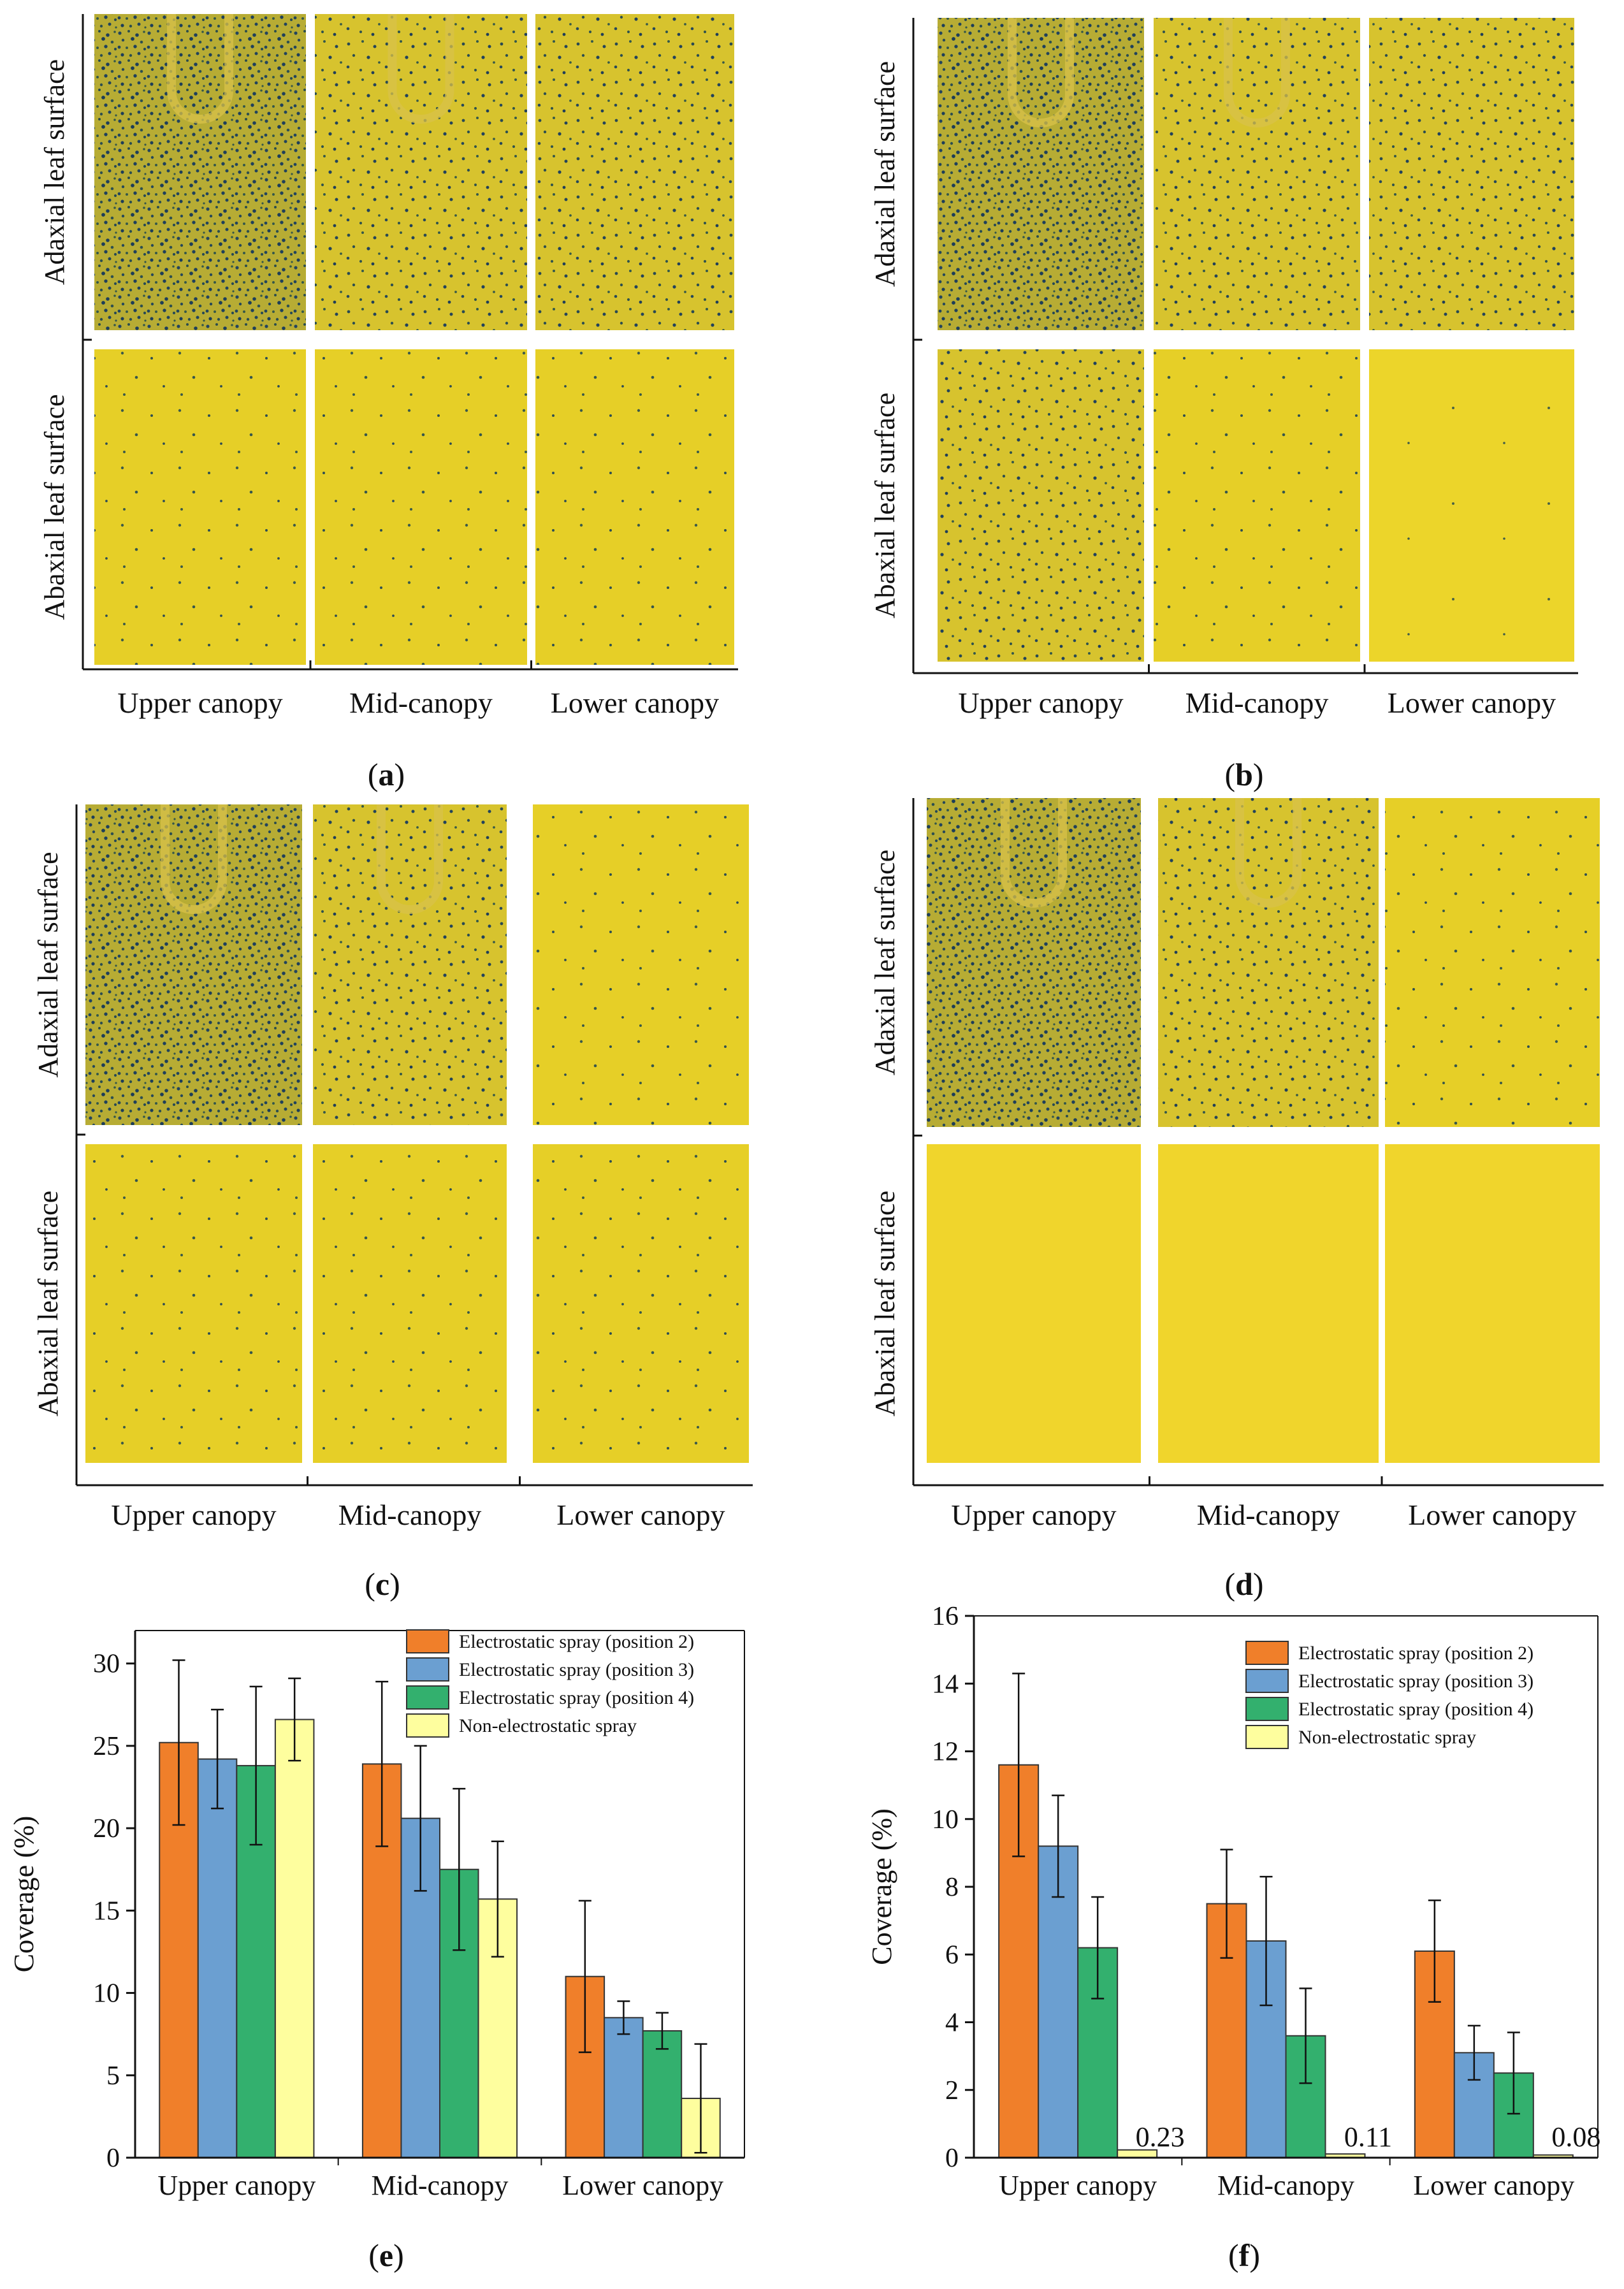 The height and width of the screenshot is (2289, 1624). What do you see at coordinates (945, 1820) in the screenshot?
I see `y-tick-label: 10` at bounding box center [945, 1820].